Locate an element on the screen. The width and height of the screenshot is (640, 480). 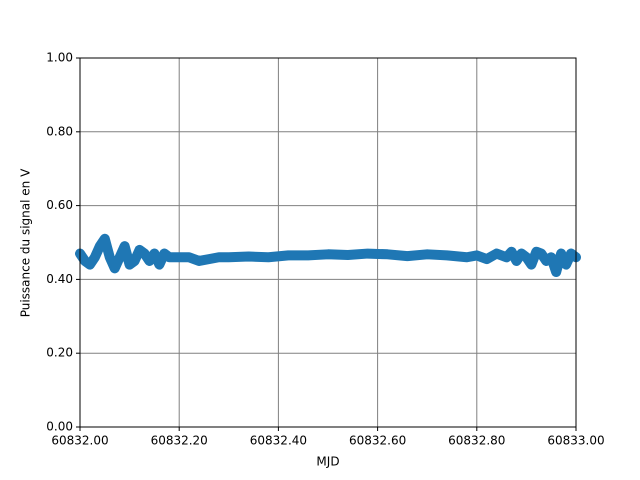
y-tick-label: 0.40 is located at coordinates (59, 279).